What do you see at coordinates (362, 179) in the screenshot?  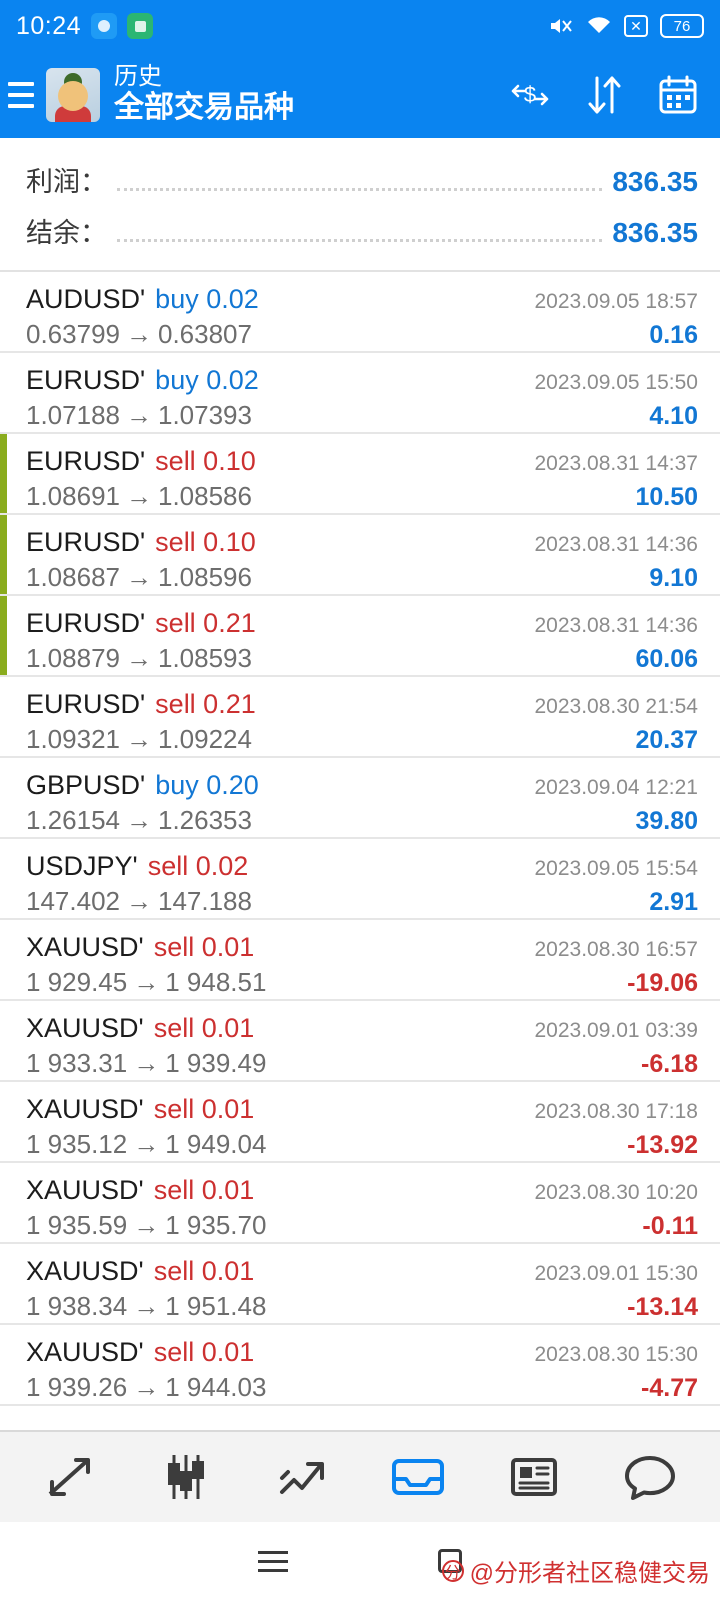 I see `summary-row-profit: 利润： 836.35` at bounding box center [362, 179].